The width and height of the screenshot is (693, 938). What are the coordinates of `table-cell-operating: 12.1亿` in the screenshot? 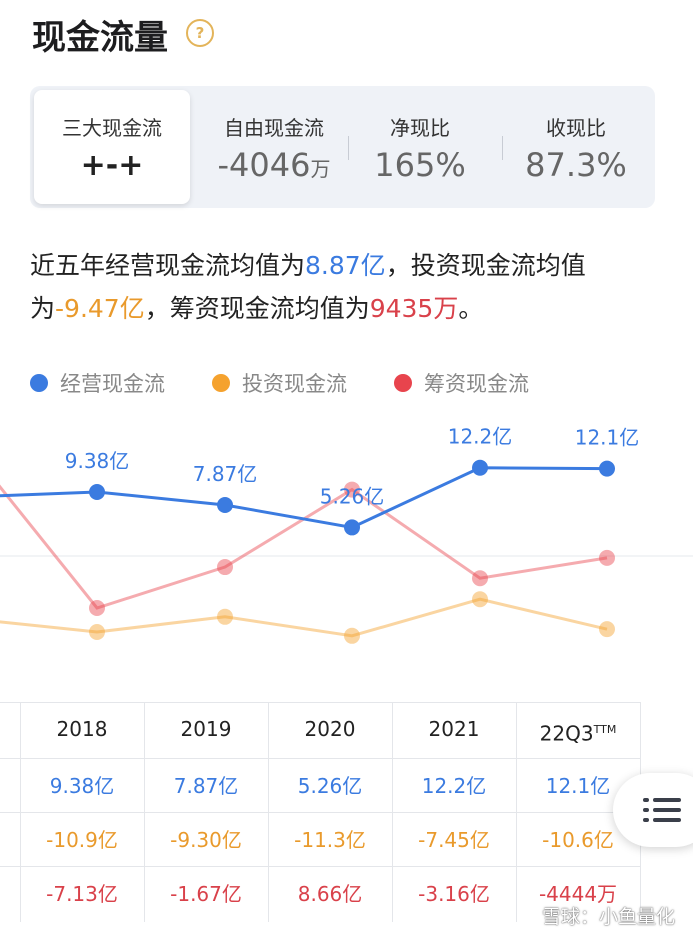 It's located at (578, 786).